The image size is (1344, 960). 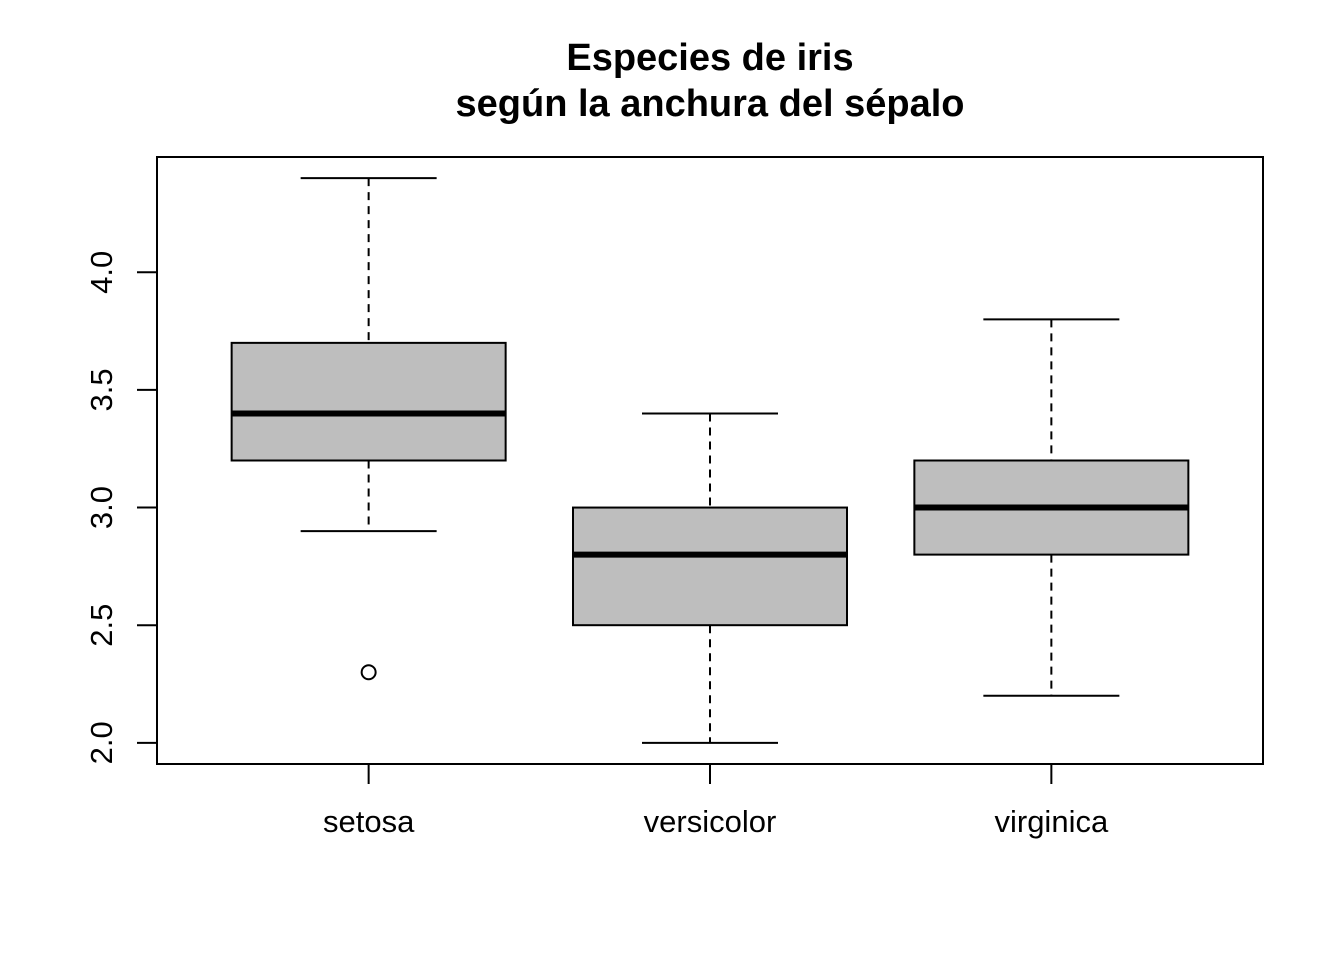 I want to click on chart-title-line-2: según la anchura del sépalo, so click(x=710, y=104).